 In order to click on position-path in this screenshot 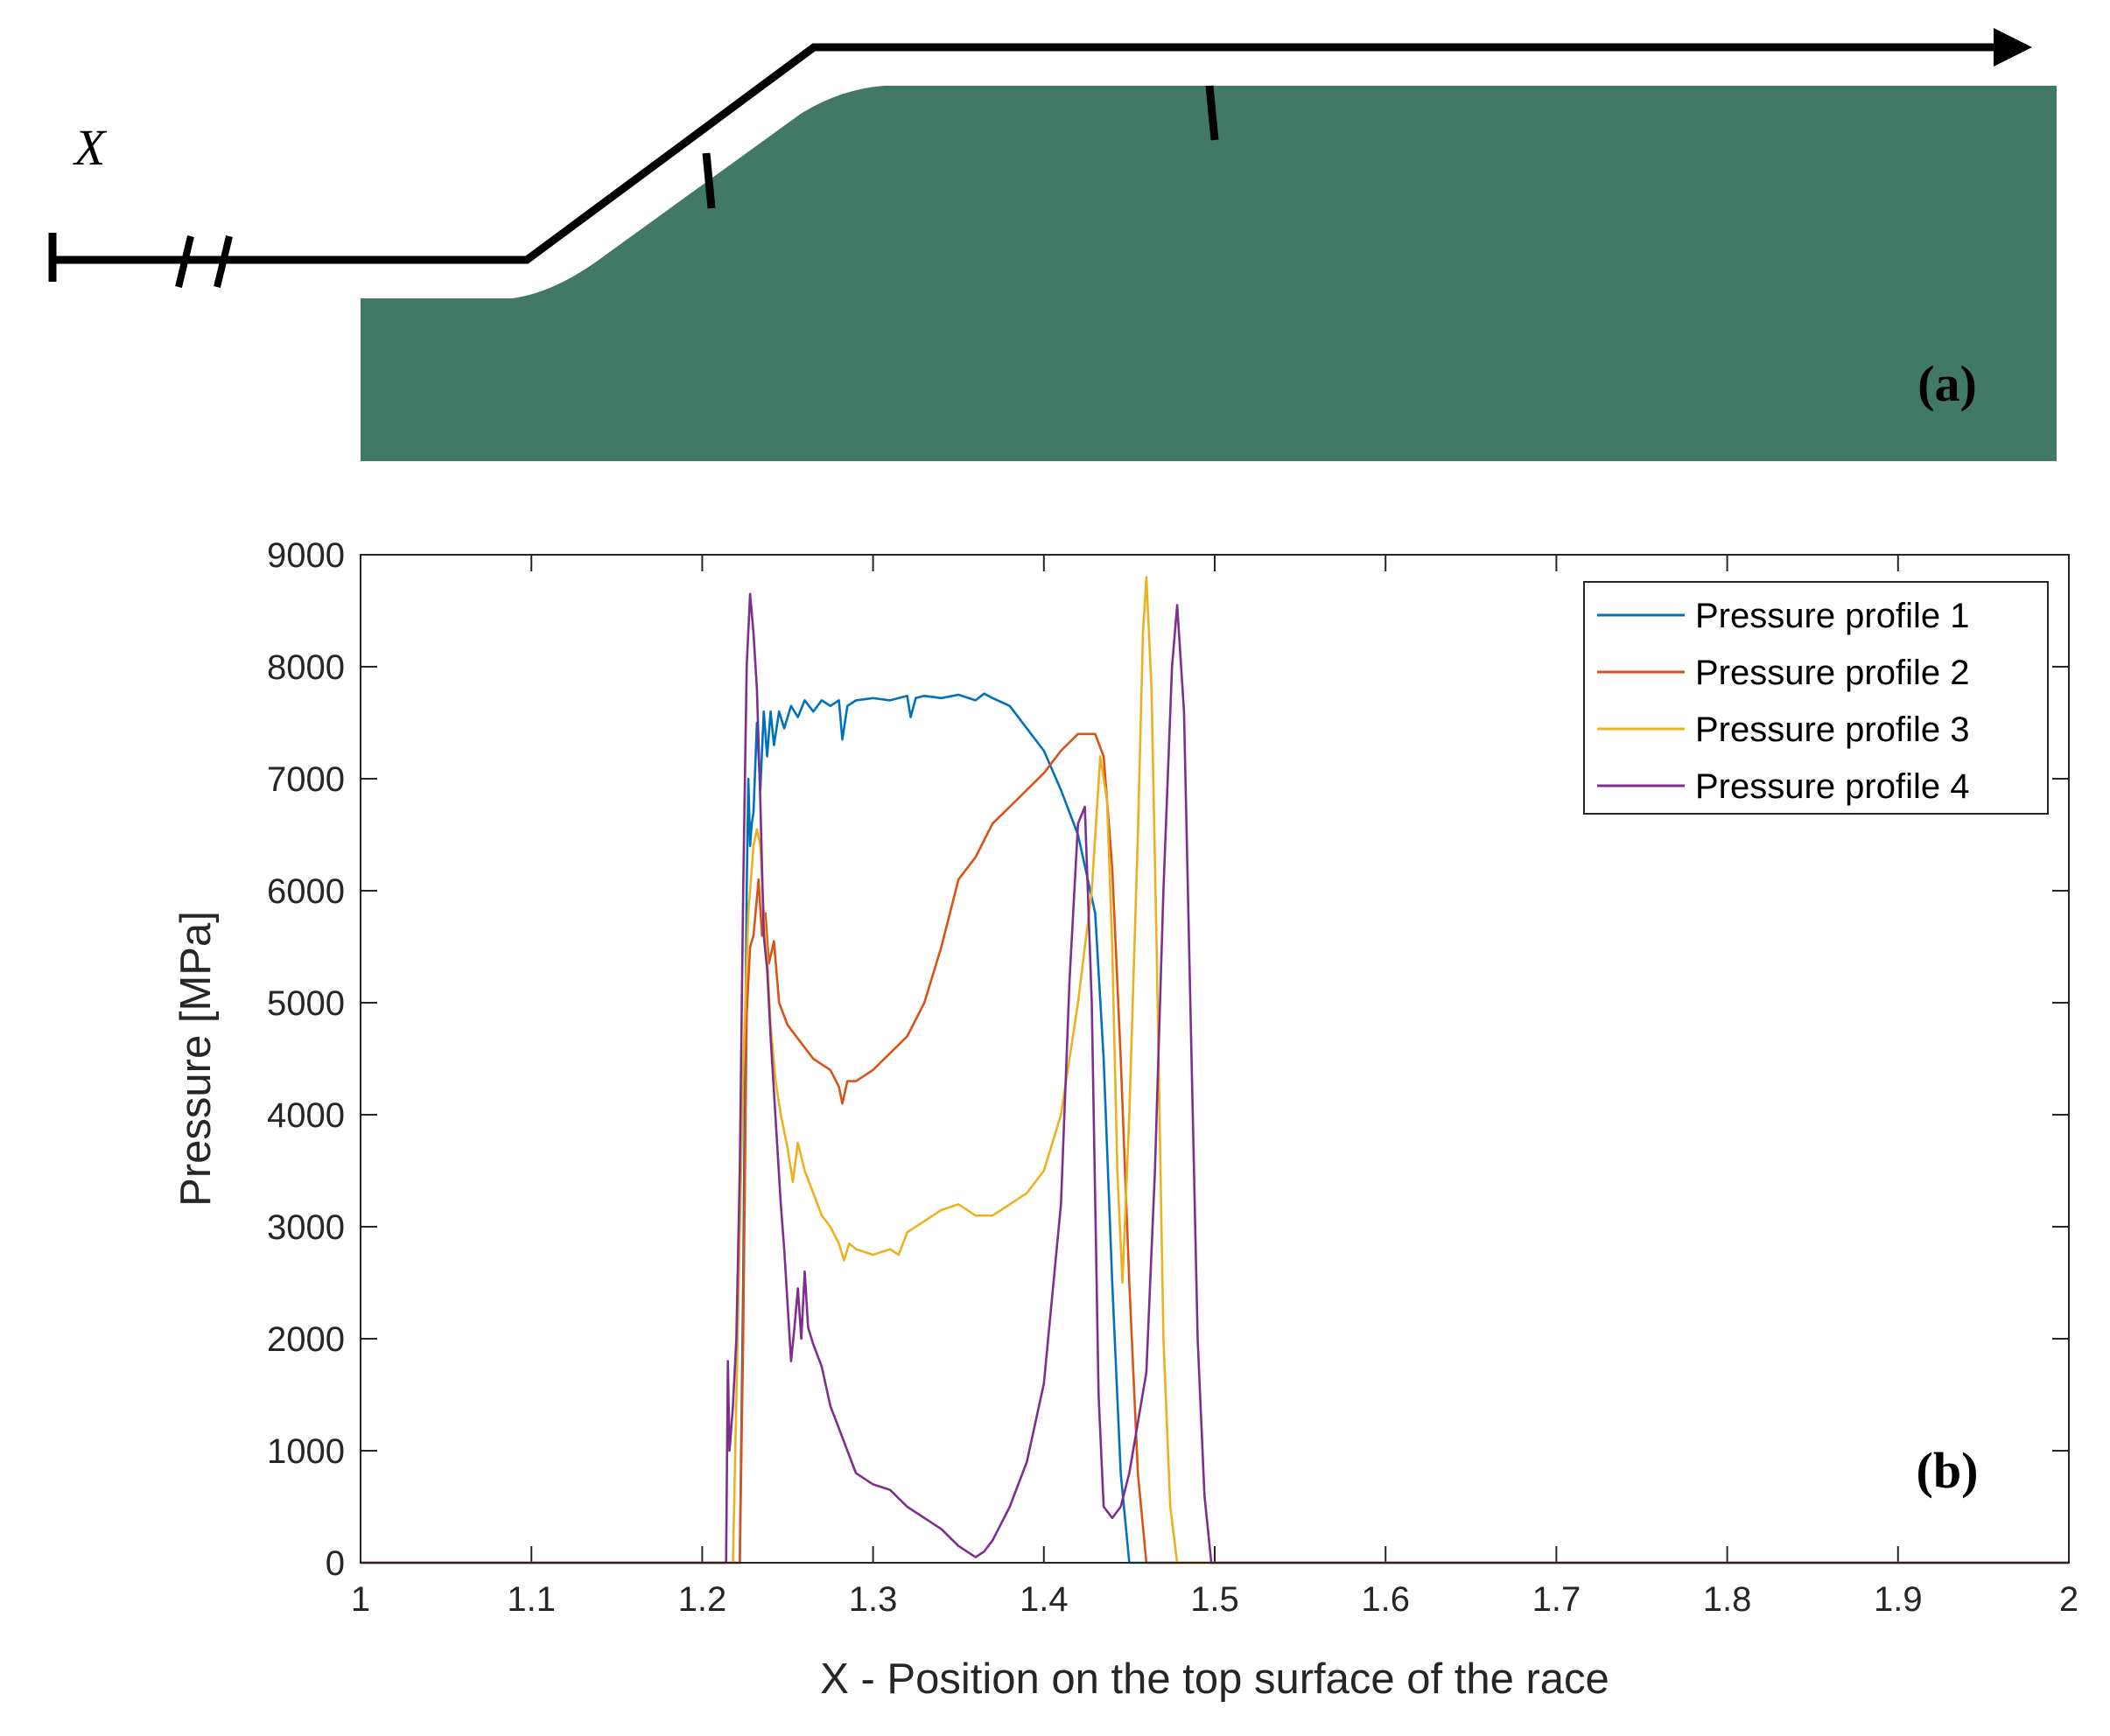, I will do `click(1028, 153)`.